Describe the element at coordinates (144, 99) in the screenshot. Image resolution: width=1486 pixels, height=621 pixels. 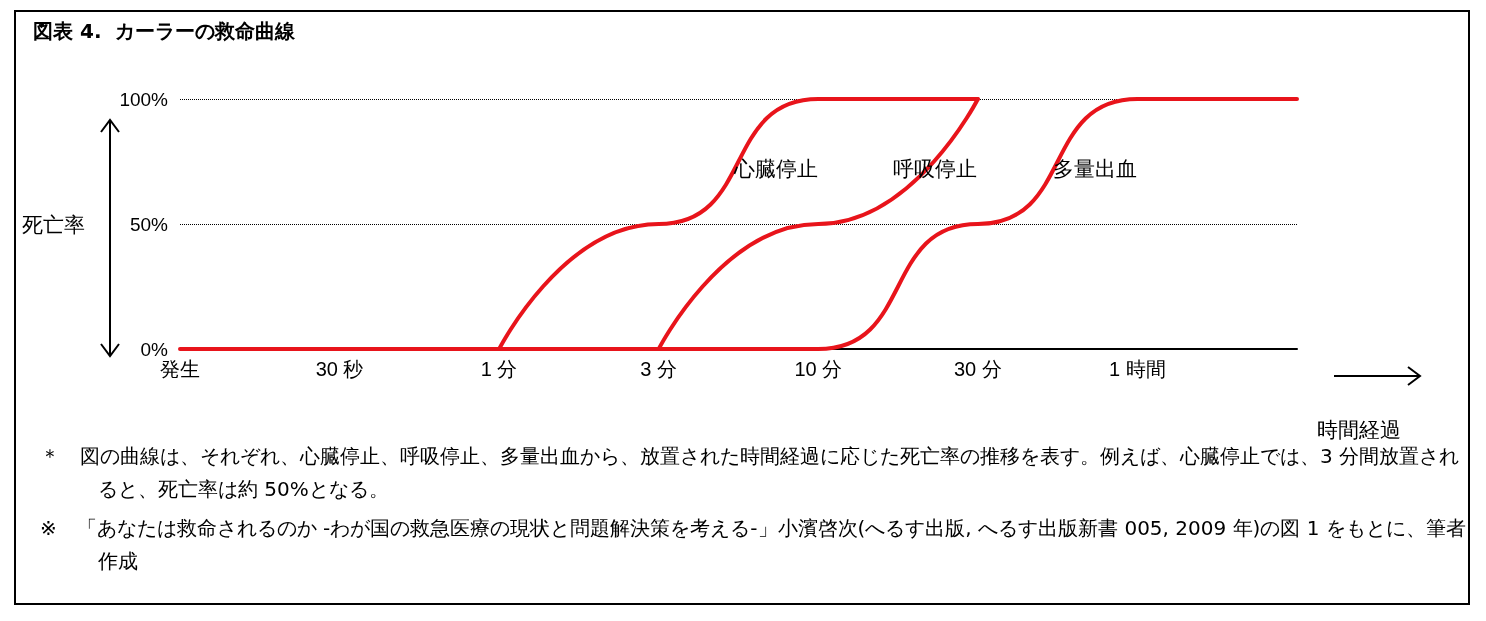
I see `y-tick-label: 100%` at that location.